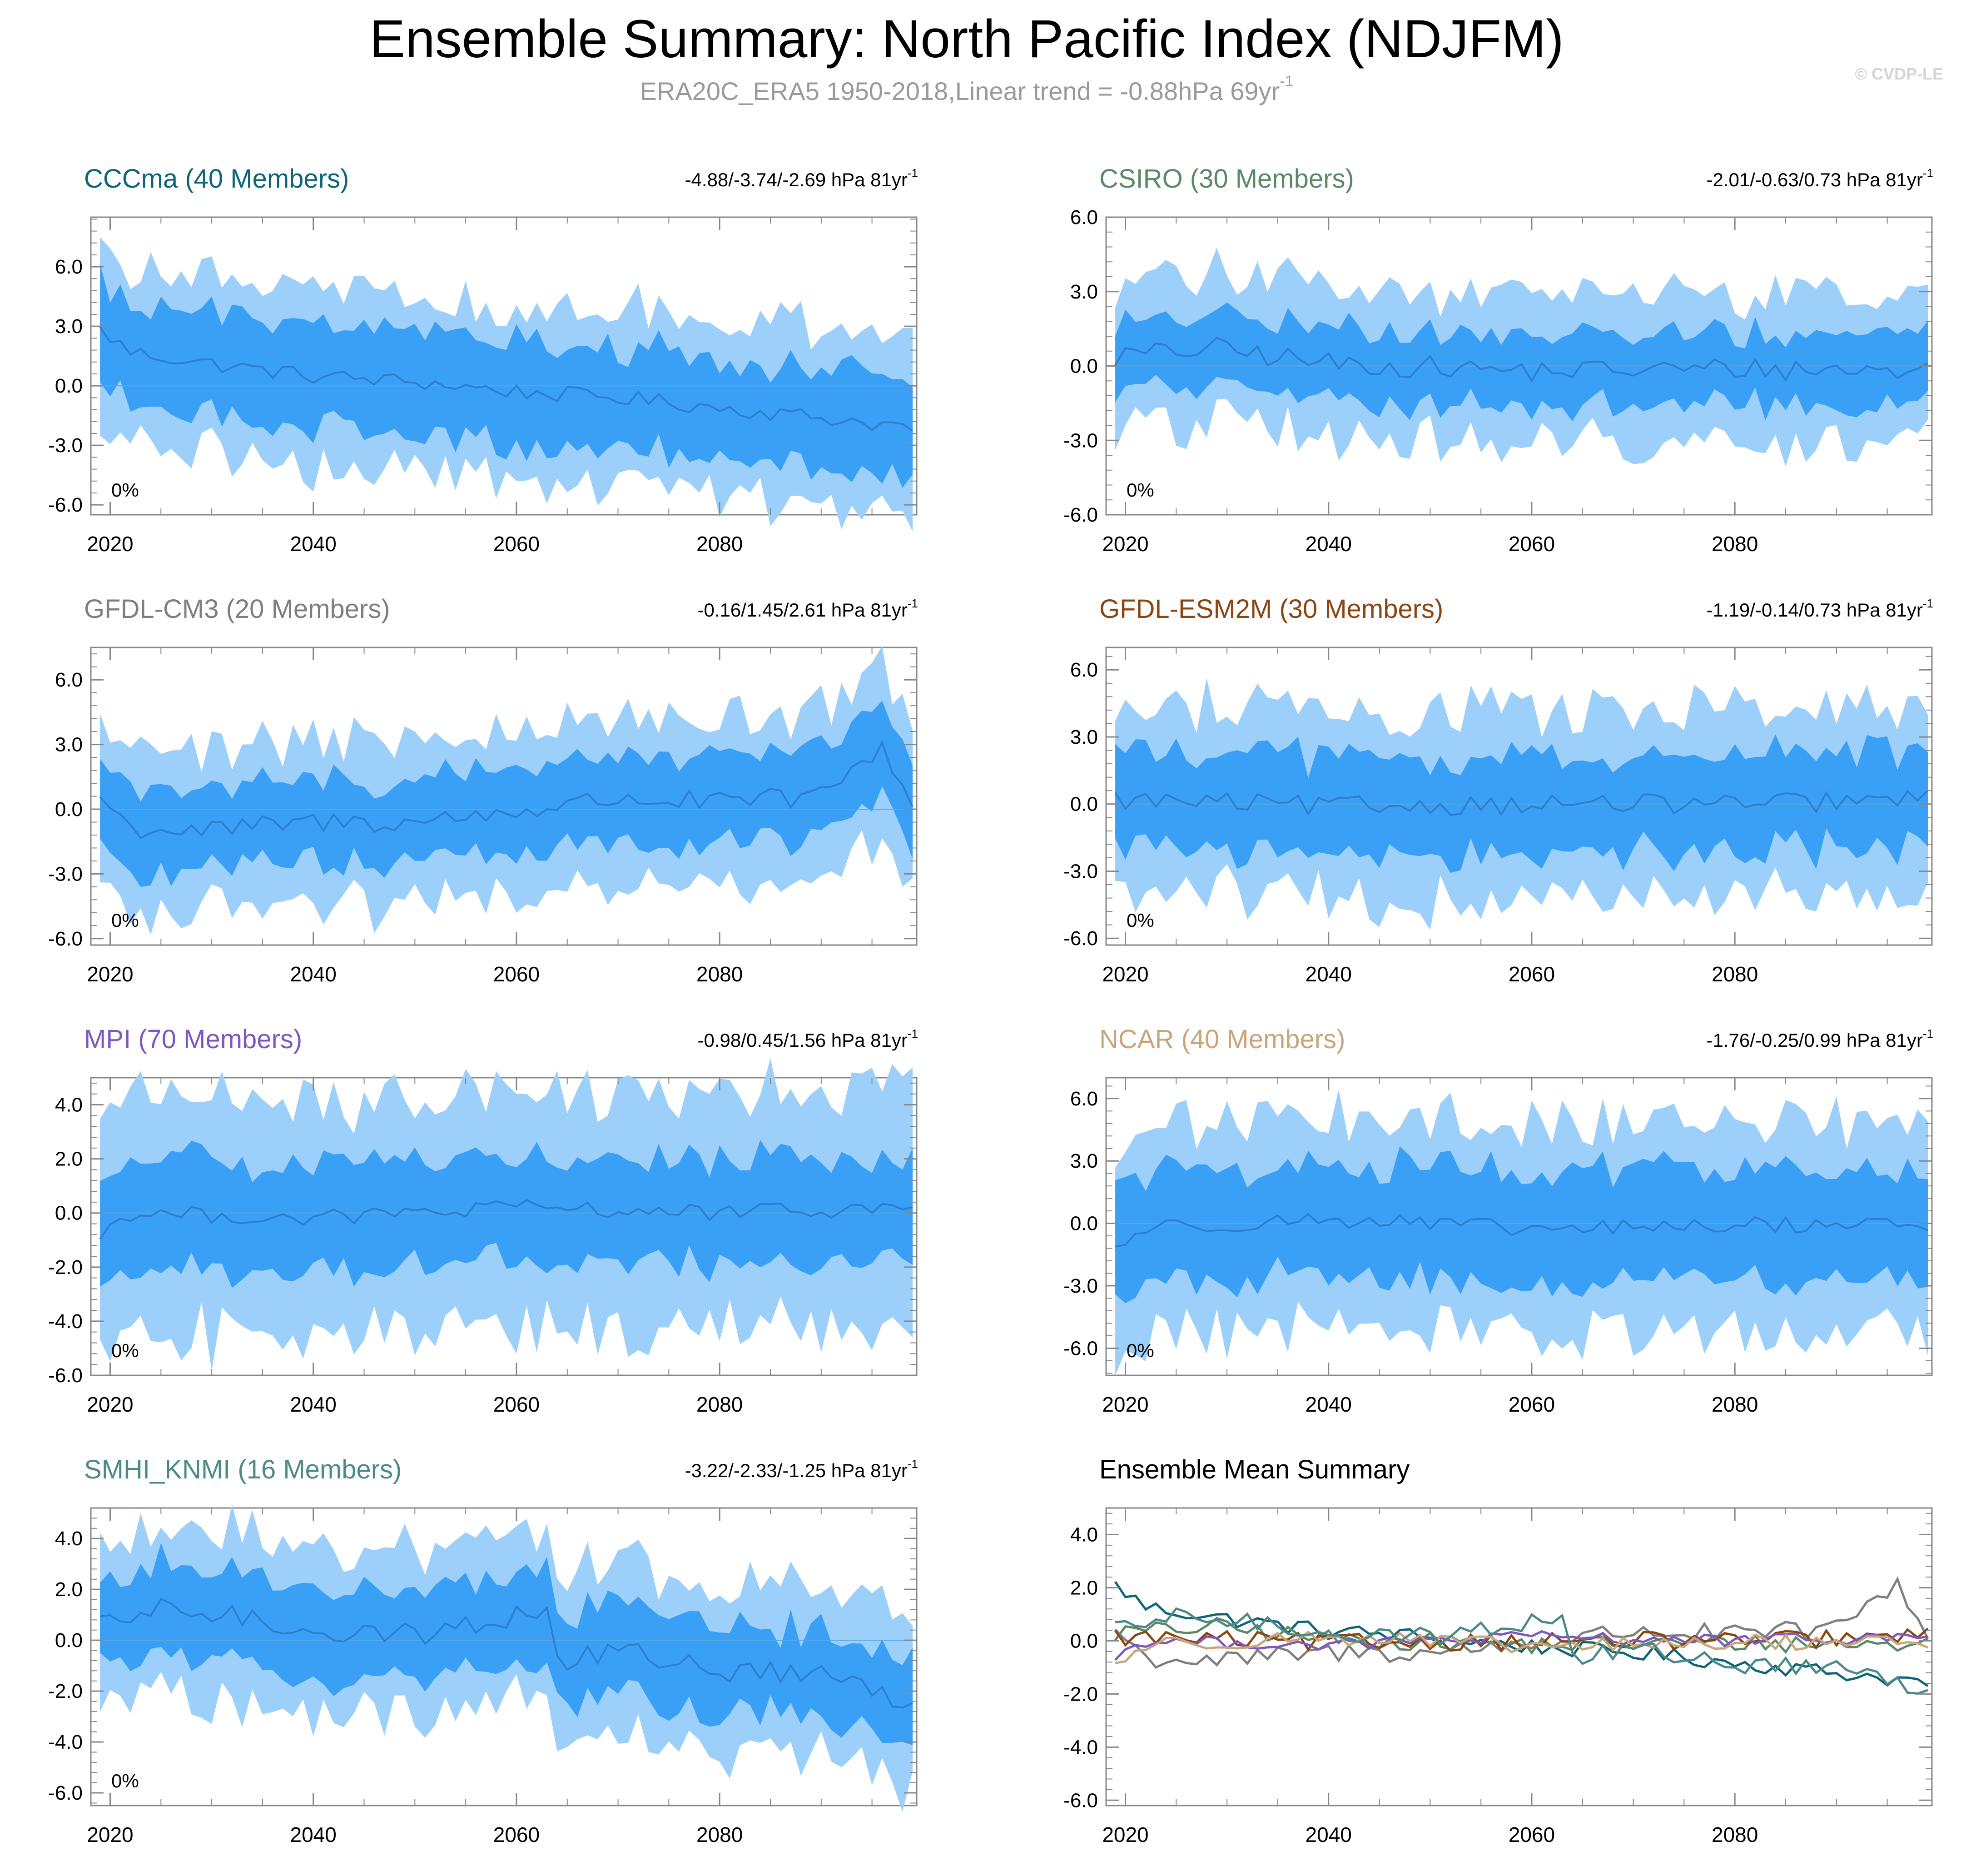 Image resolution: width=1966 pixels, height=1876 pixels. I want to click on trend-value: -0.16/1.45/2.61 hPa 81yr, so click(803, 610).